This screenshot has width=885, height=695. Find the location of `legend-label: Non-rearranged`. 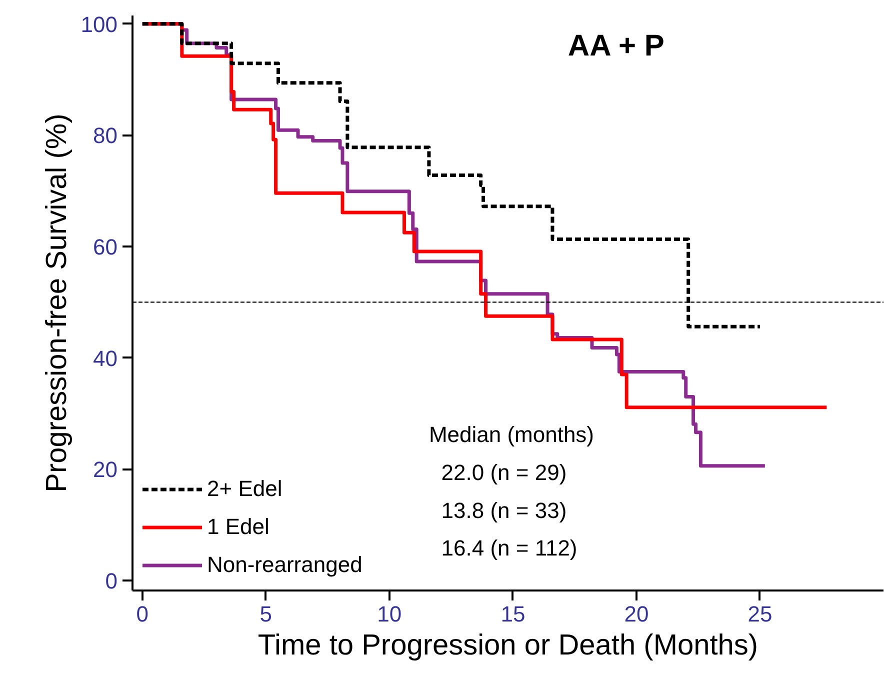

legend-label: Non-rearranged is located at coordinates (284, 565).